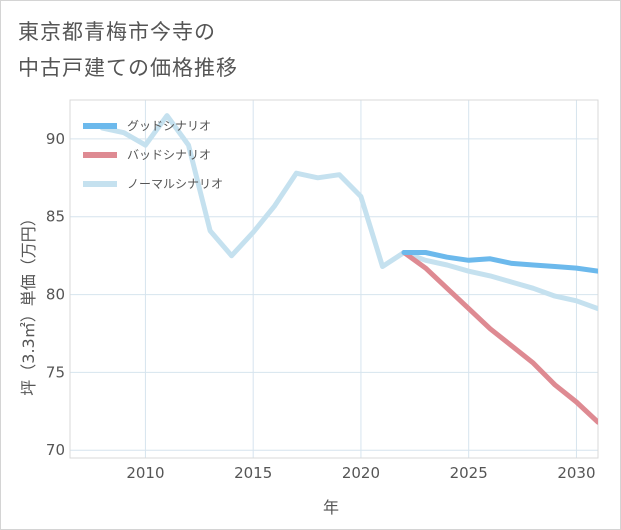 This screenshot has height=530, width=621. What do you see at coordinates (117, 32) in the screenshot?
I see `chart-title-line-1: 東京都青梅市今寺の` at bounding box center [117, 32].